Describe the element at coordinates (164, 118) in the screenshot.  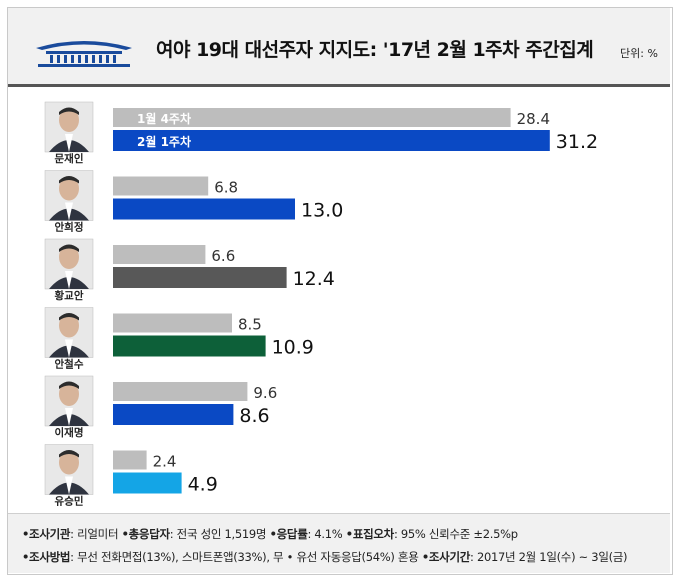
I see `series-label-prev: 1월 4주차` at that location.